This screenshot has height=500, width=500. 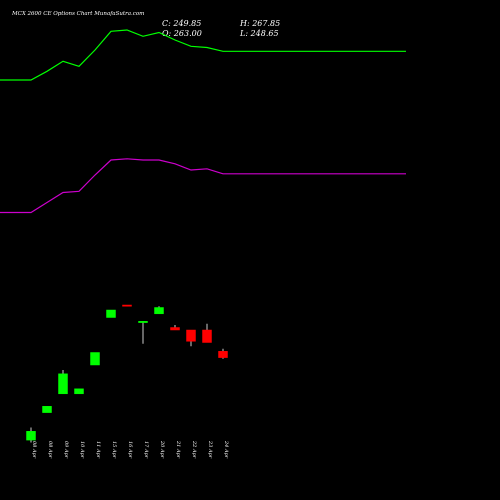 What do you see at coordinates (194, 449) in the screenshot?
I see `x-tick-label: 22 Apr` at bounding box center [194, 449].